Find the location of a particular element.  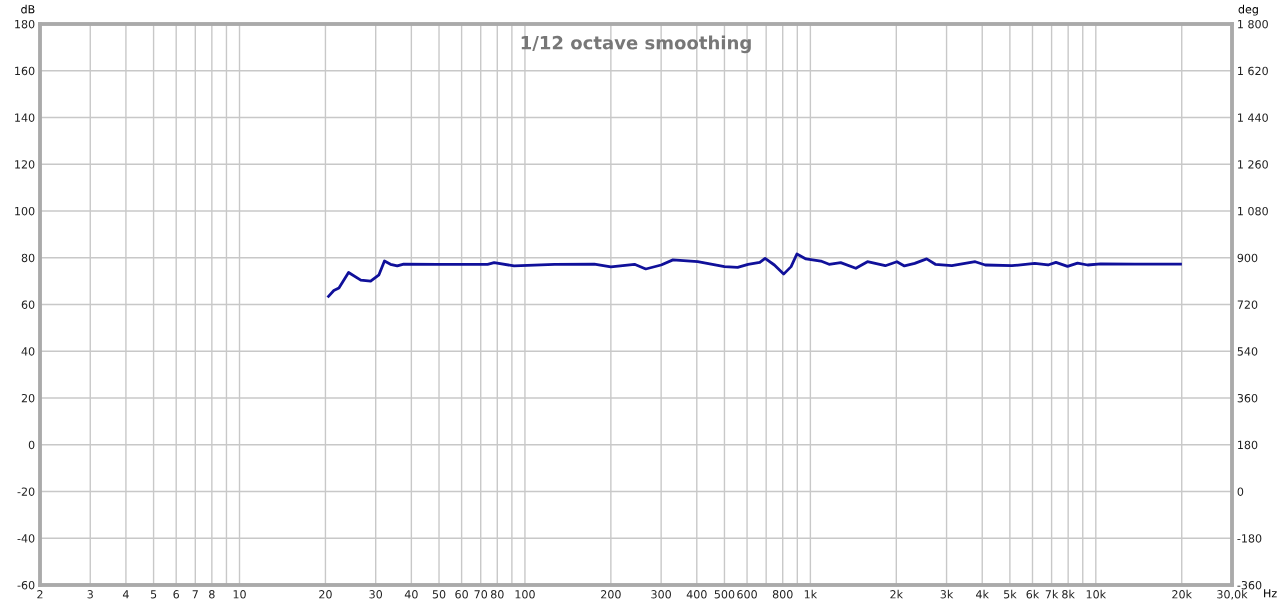

x-tick-label: 20k is located at coordinates (1182, 594).